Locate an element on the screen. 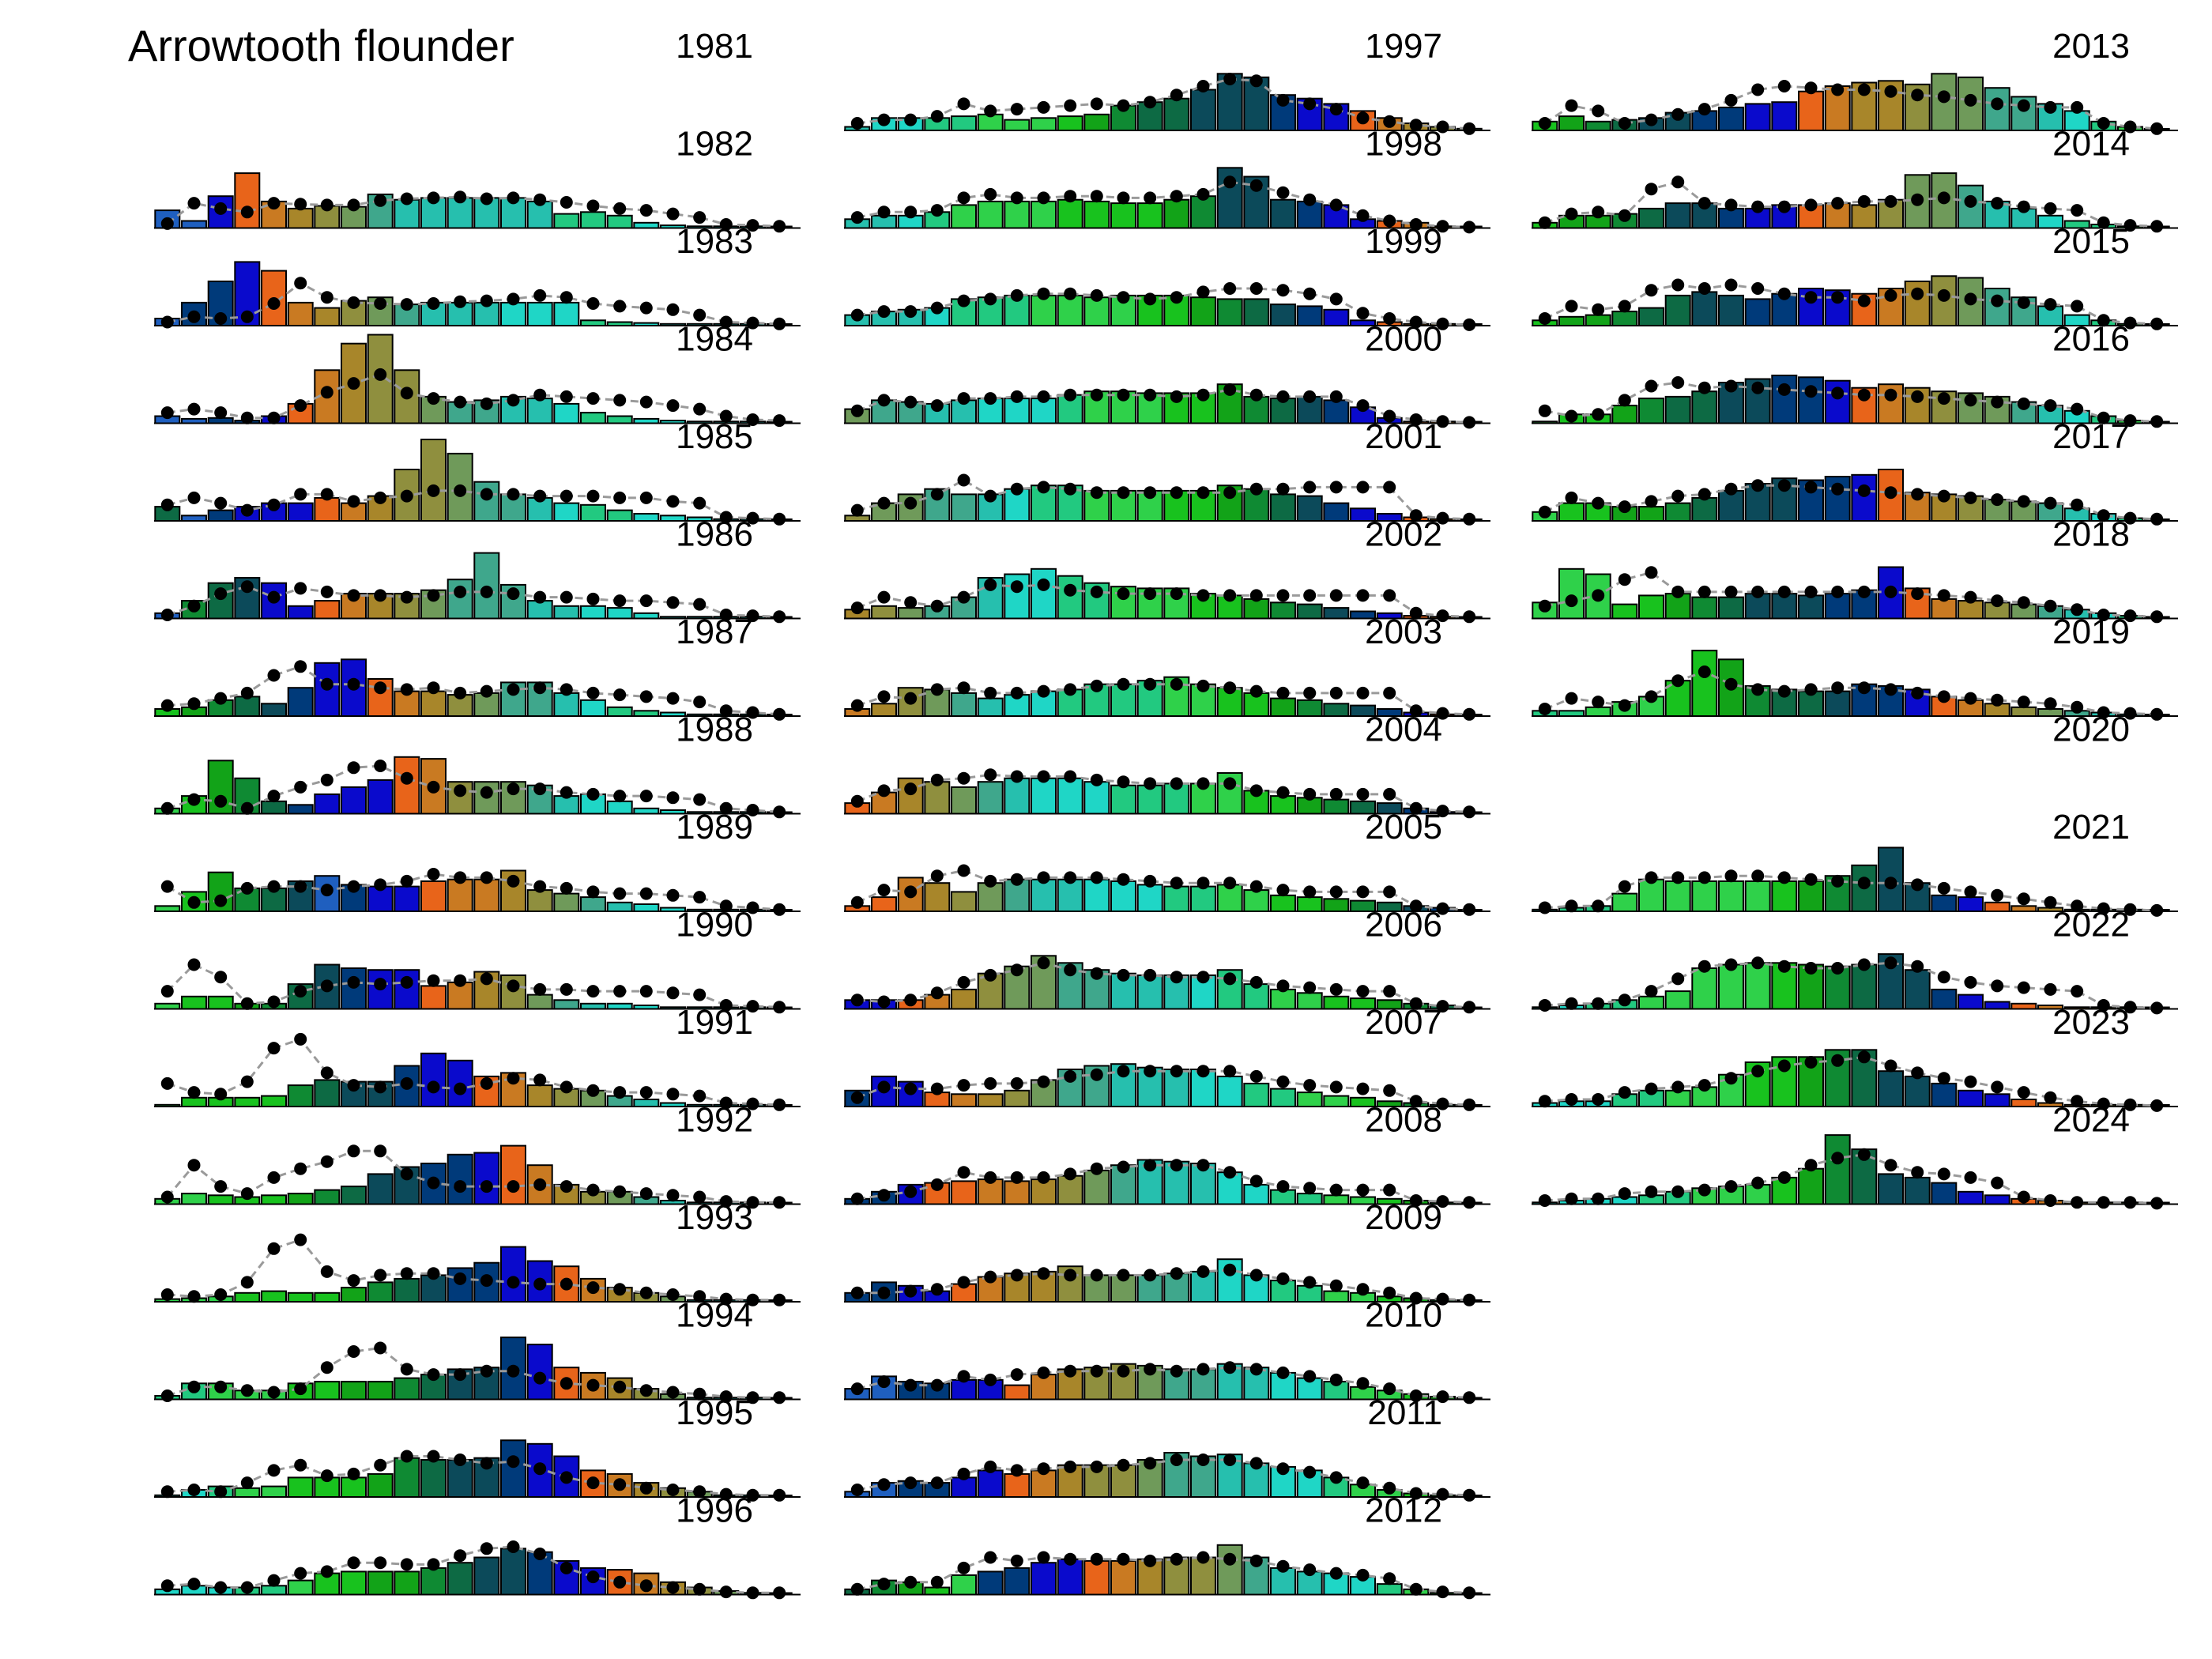 This screenshot has height=1659, width=2212. panel-year-label: 1982 is located at coordinates (714, 144).